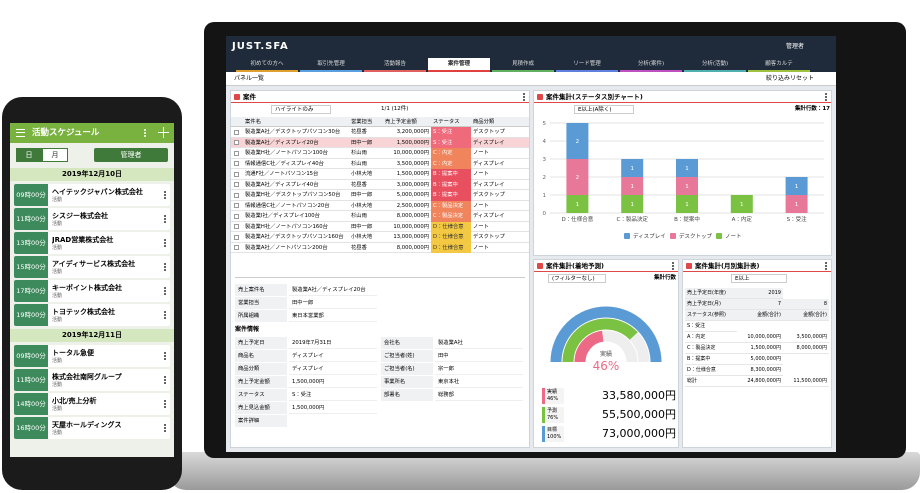  Describe the element at coordinates (651, 65) in the screenshot. I see `nav-tab: 分析(案件)` at that location.